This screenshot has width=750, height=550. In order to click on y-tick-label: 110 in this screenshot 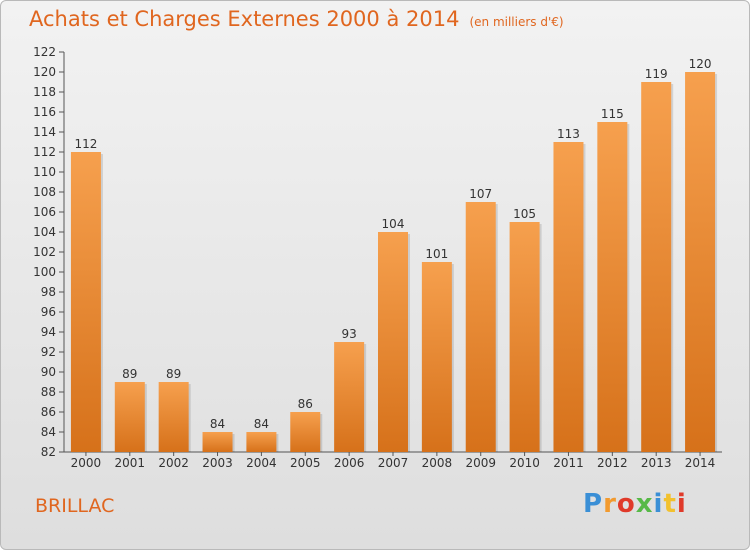, I will do `click(44, 172)`.